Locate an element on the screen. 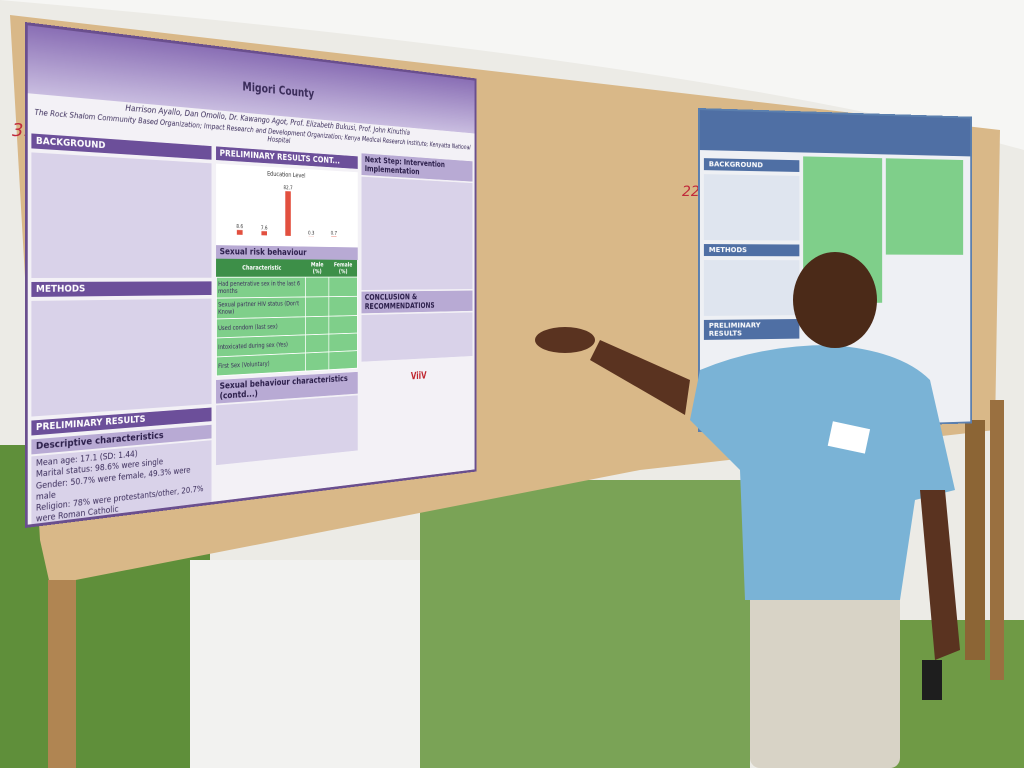  data-label: 0.7 is located at coordinates (333, 233).